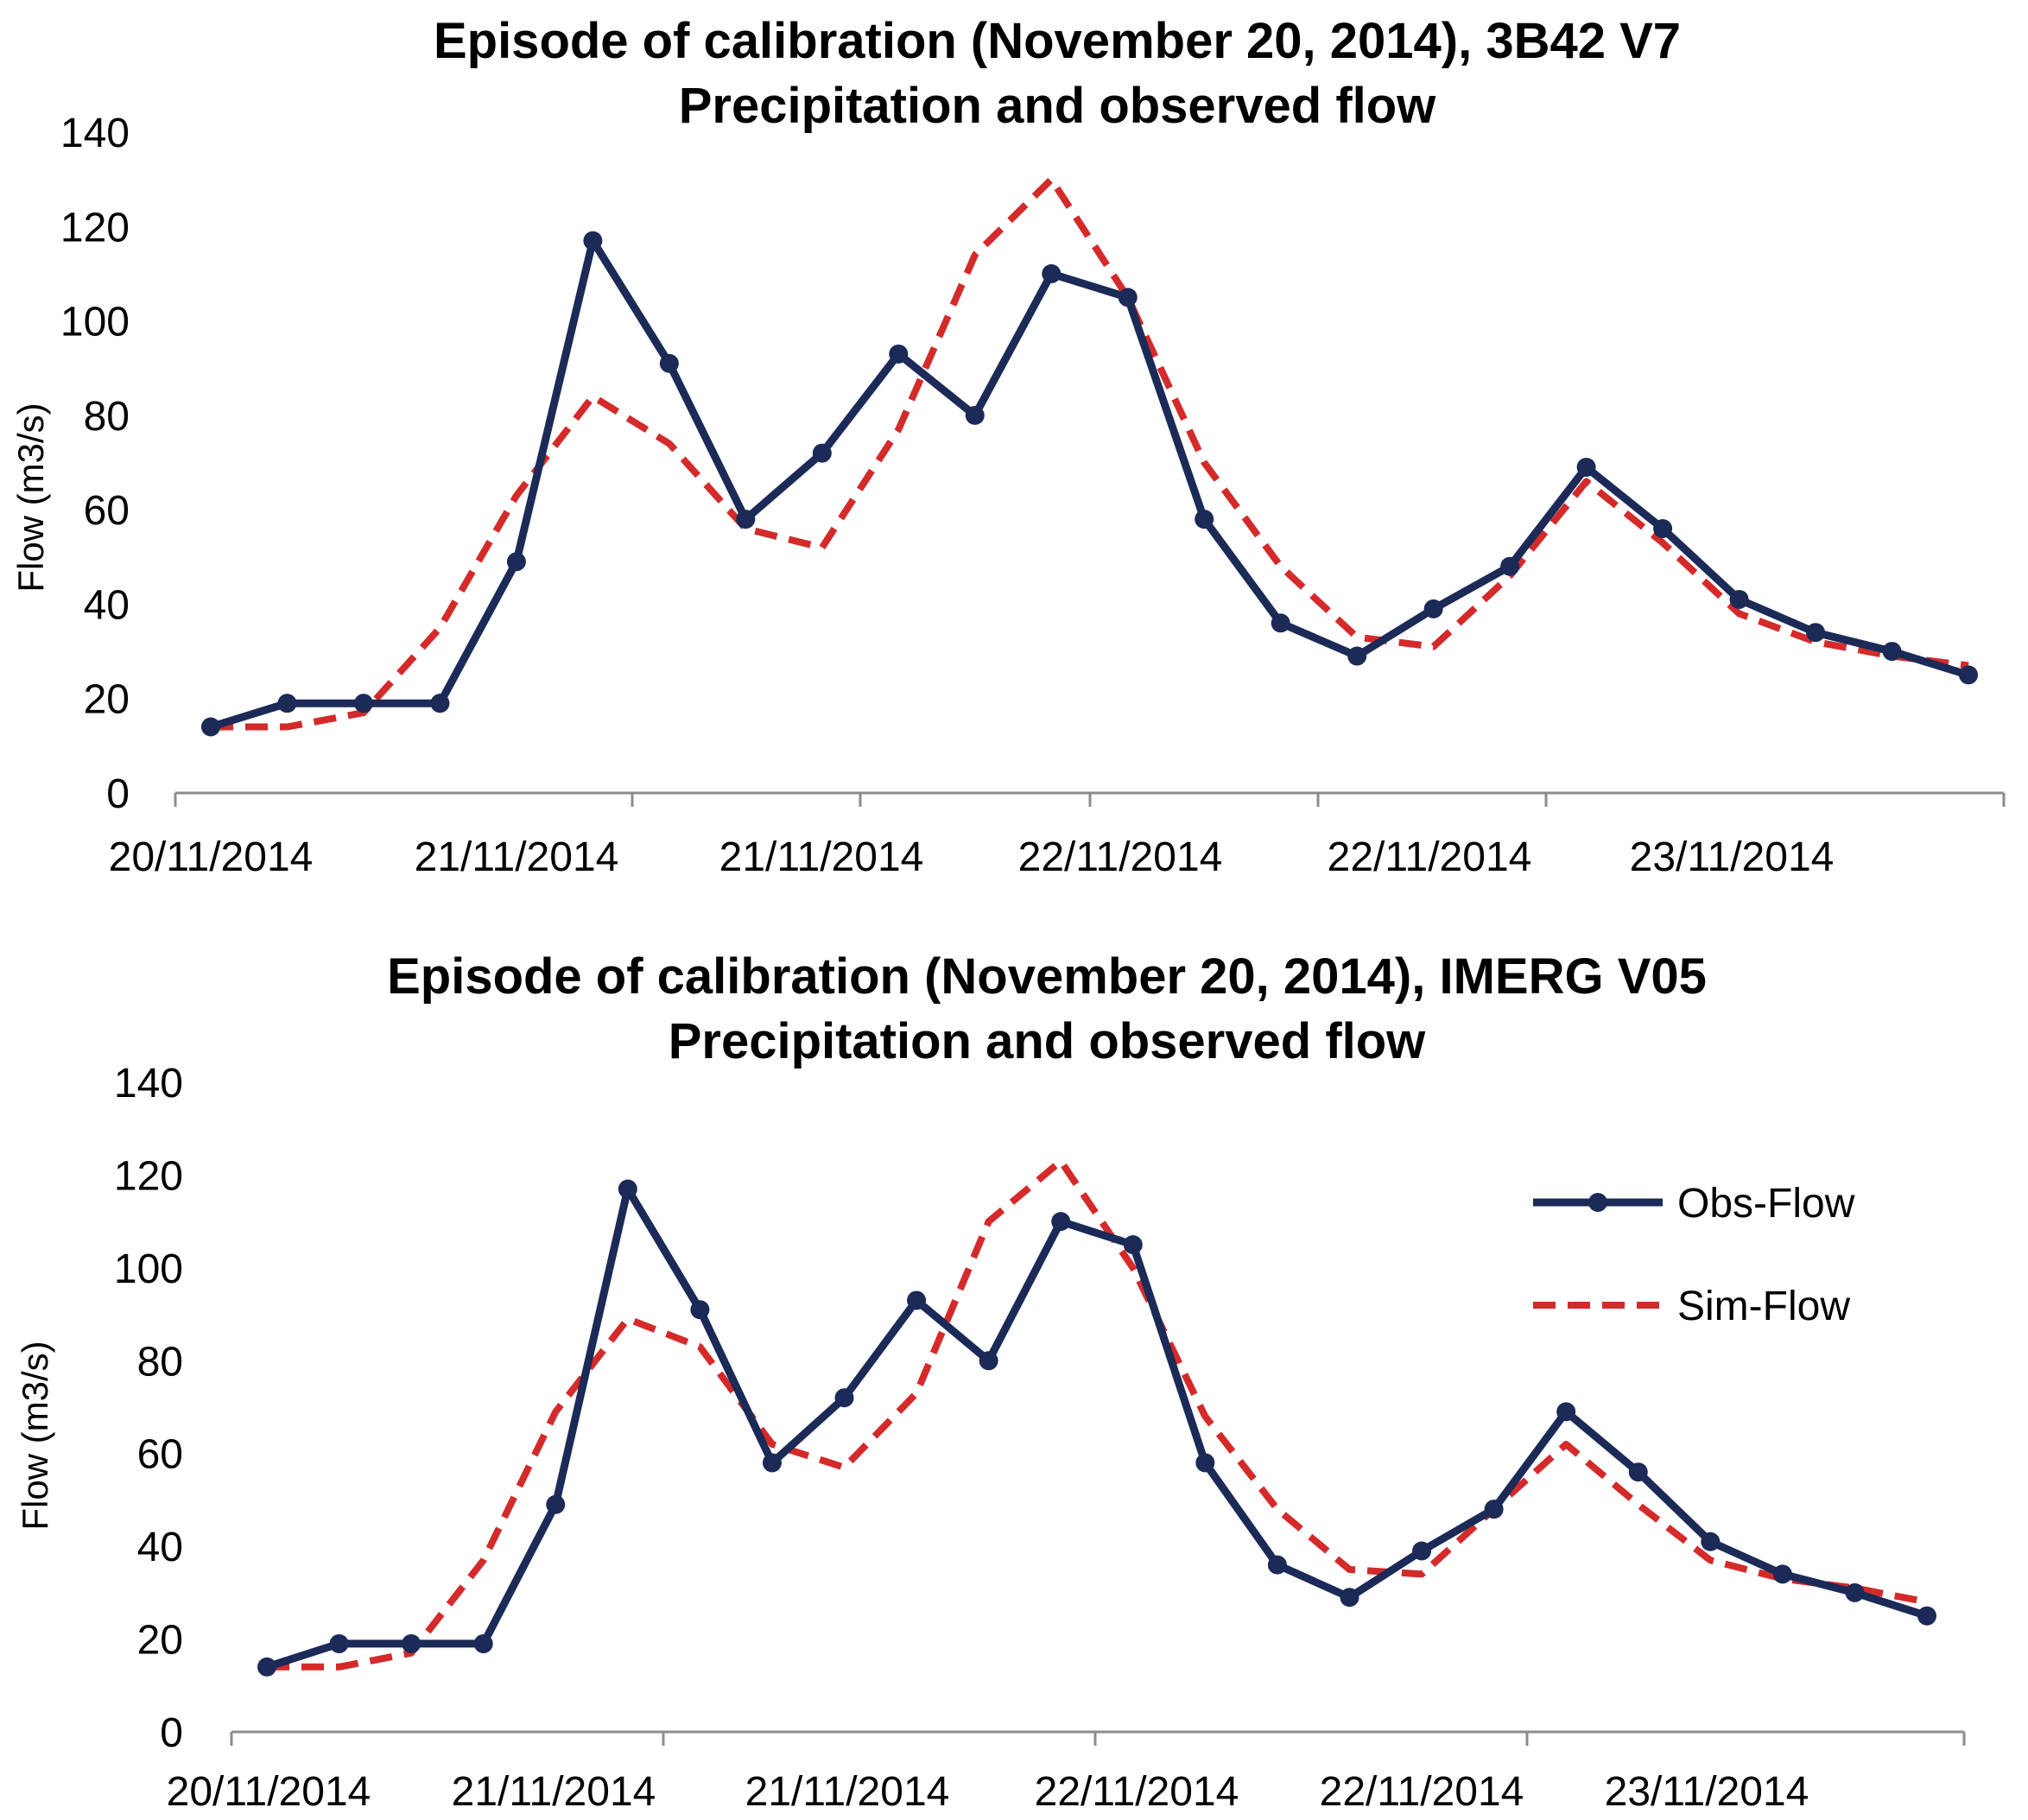 This screenshot has width=2028, height=1820. Describe the element at coordinates (118, 794) in the screenshot. I see `chart1-y-tick-0: 0` at that location.